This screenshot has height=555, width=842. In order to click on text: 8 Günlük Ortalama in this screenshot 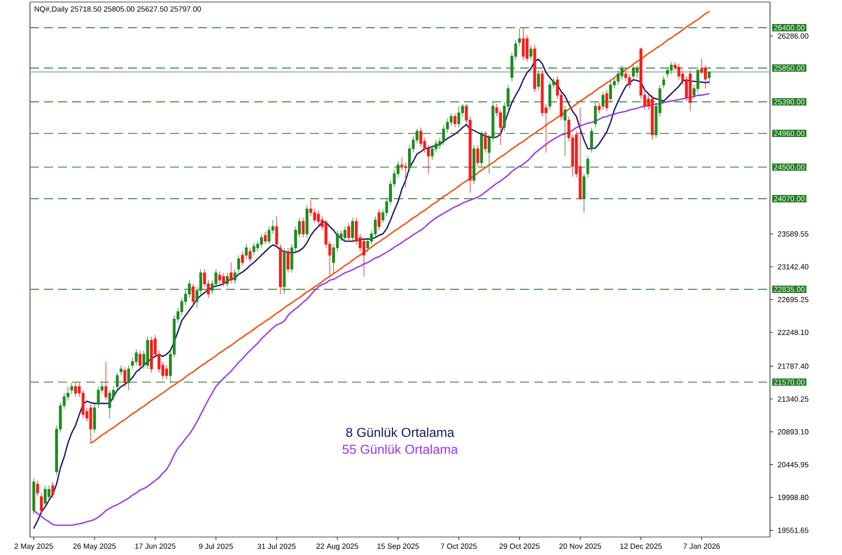, I will do `click(400, 432)`.